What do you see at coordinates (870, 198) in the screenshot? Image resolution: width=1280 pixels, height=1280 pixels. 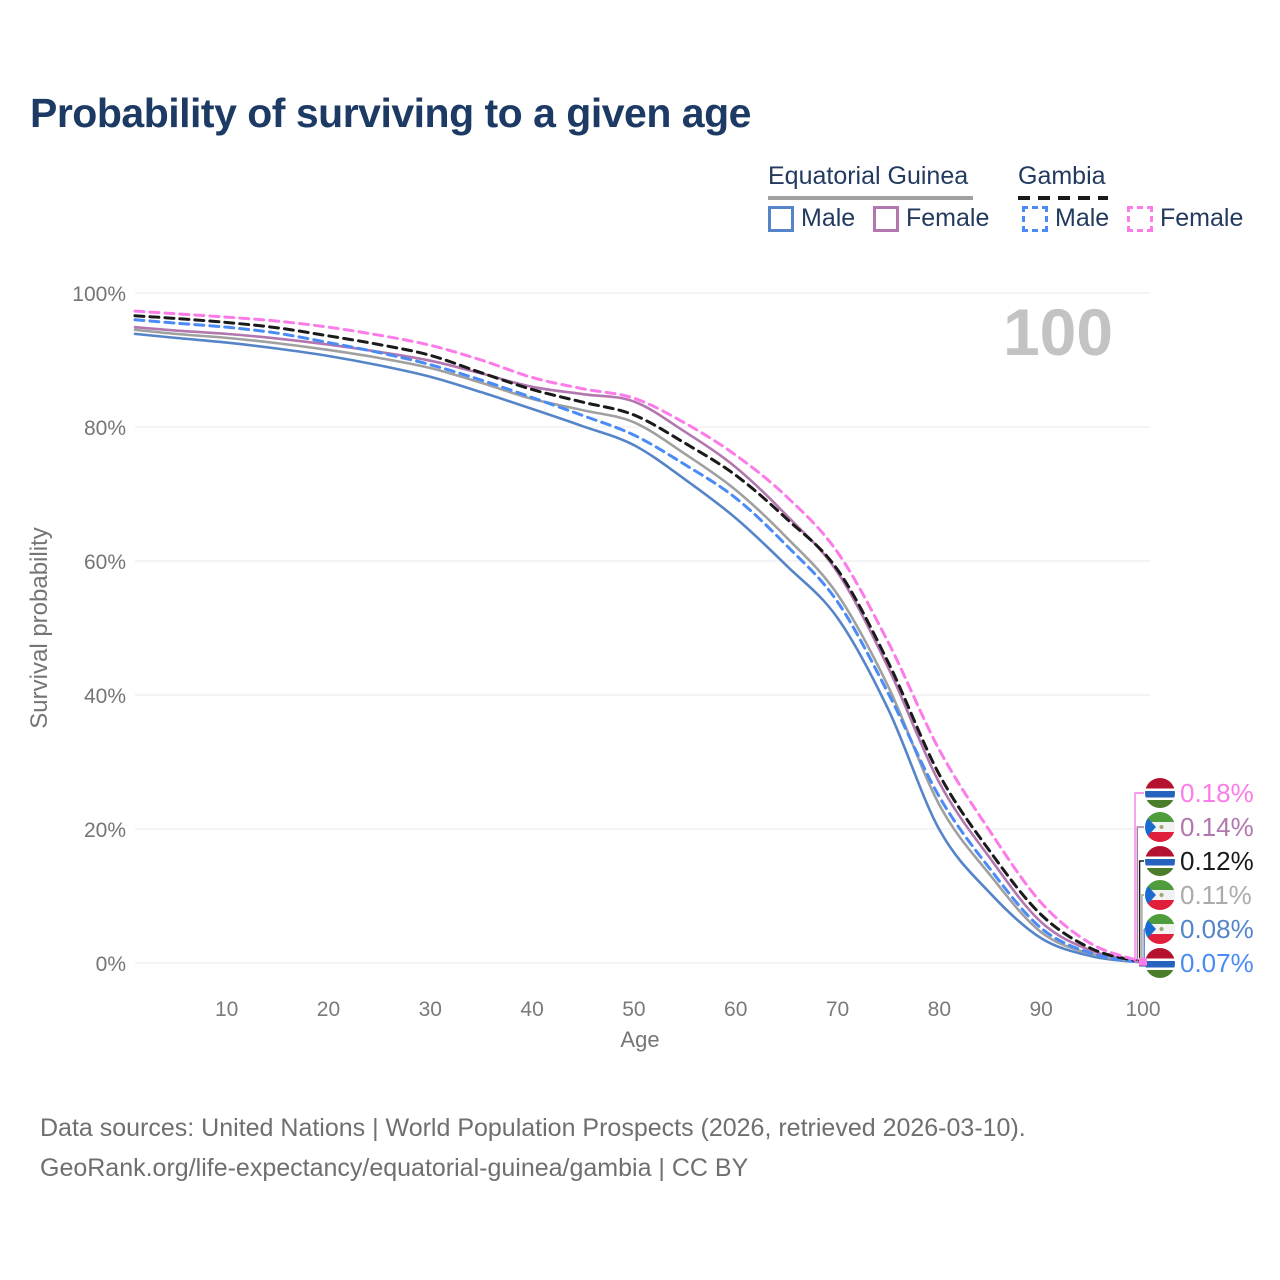 I see `legend-solid-line-sample` at bounding box center [870, 198].